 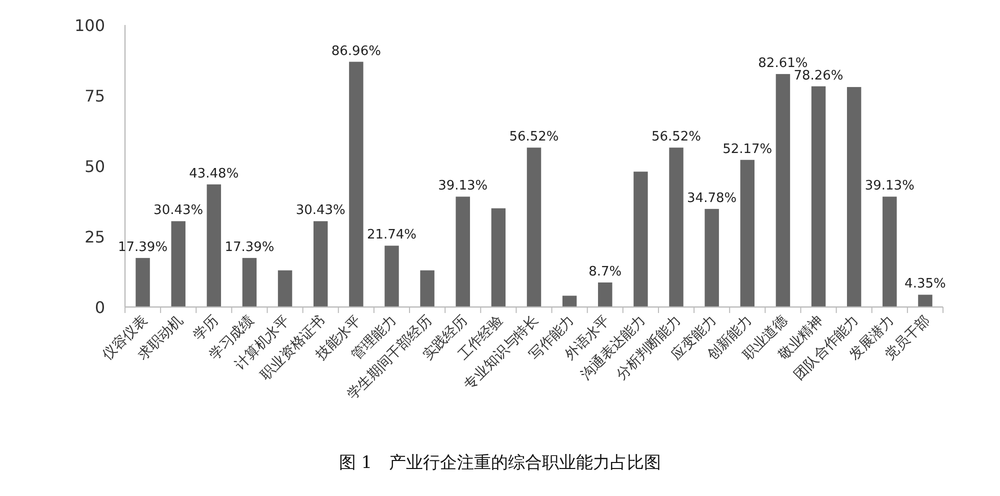 I want to click on data-label: 4.35%, so click(x=925, y=284).